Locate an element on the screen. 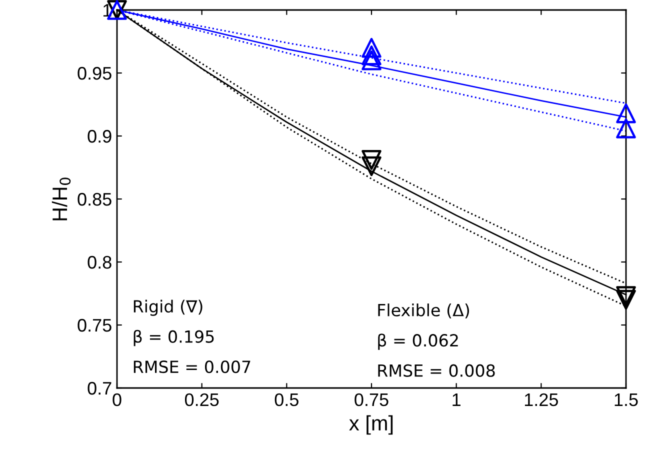 The height and width of the screenshot is (471, 645). y-tick-label: 0.85 is located at coordinates (95, 199).